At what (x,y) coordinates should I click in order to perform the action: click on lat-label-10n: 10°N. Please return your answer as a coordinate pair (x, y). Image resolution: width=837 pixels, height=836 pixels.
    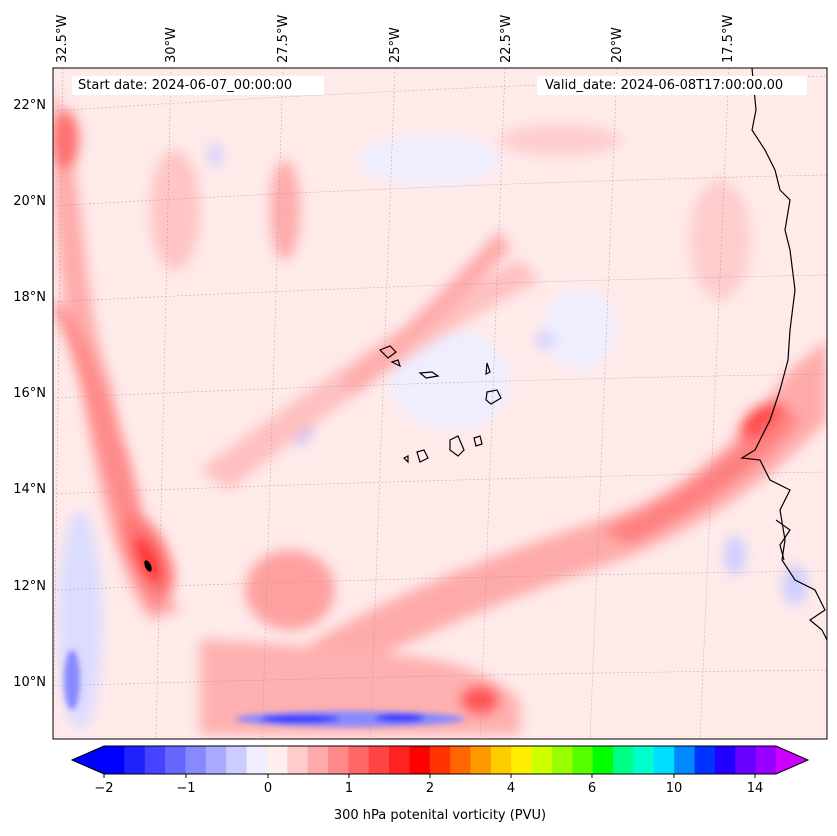
    Looking at the image, I should click on (29, 682).